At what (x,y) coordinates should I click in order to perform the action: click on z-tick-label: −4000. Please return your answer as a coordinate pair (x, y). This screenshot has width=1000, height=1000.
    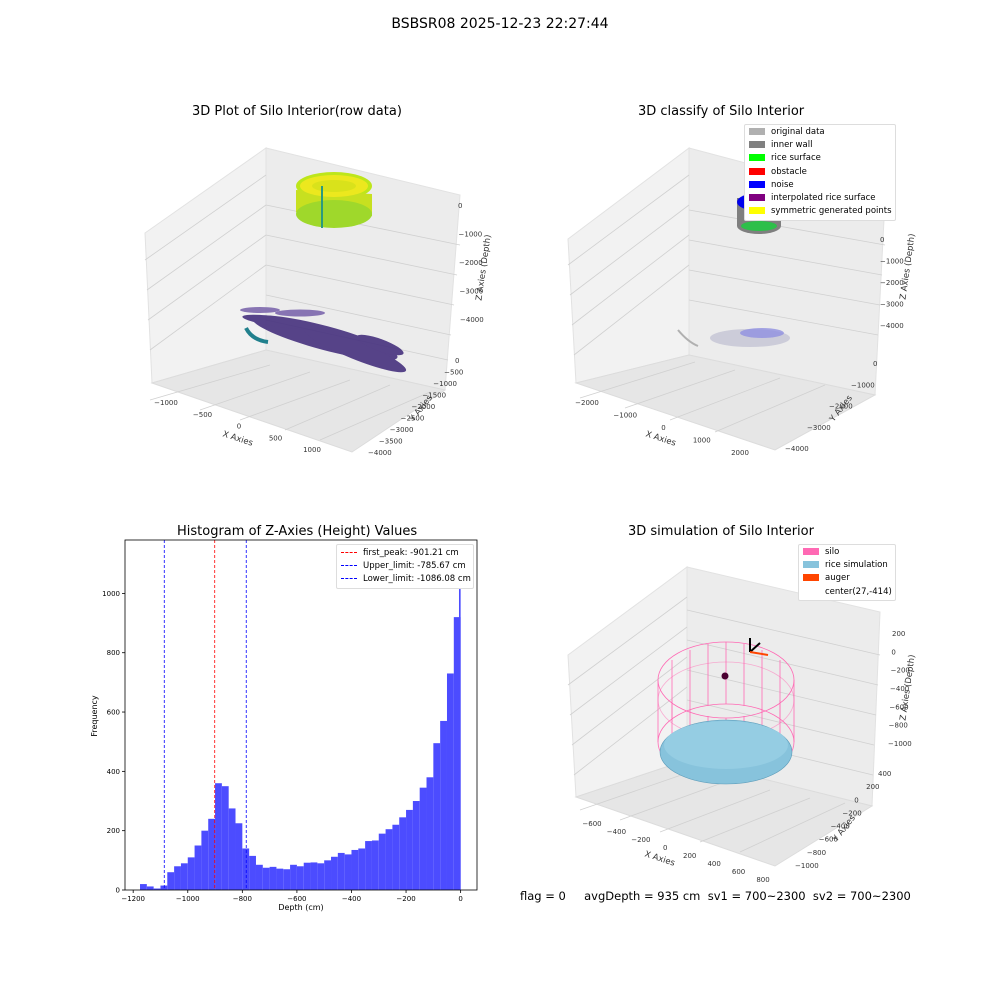
    Looking at the image, I should click on (472, 320).